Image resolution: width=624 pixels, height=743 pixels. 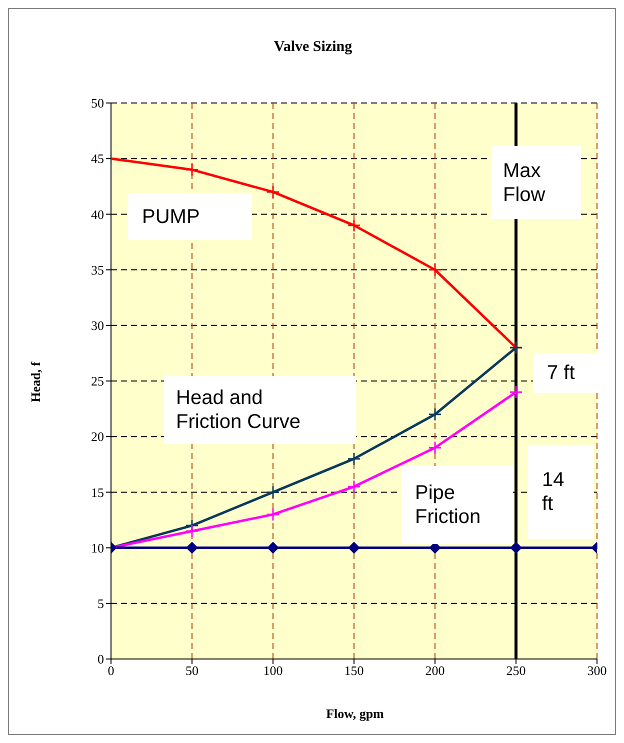 What do you see at coordinates (36, 382) in the screenshot?
I see `y-axis-title: Head, f` at bounding box center [36, 382].